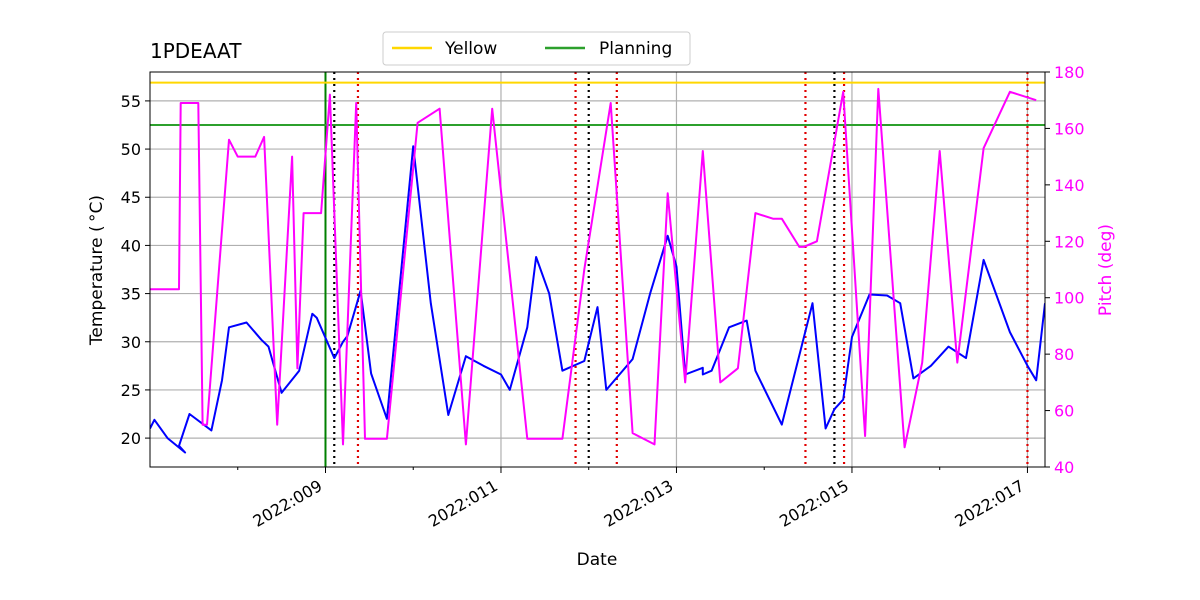 The image size is (1200, 600). I want to click on y2-axis-label: Pitch (deg), so click(1106, 270).